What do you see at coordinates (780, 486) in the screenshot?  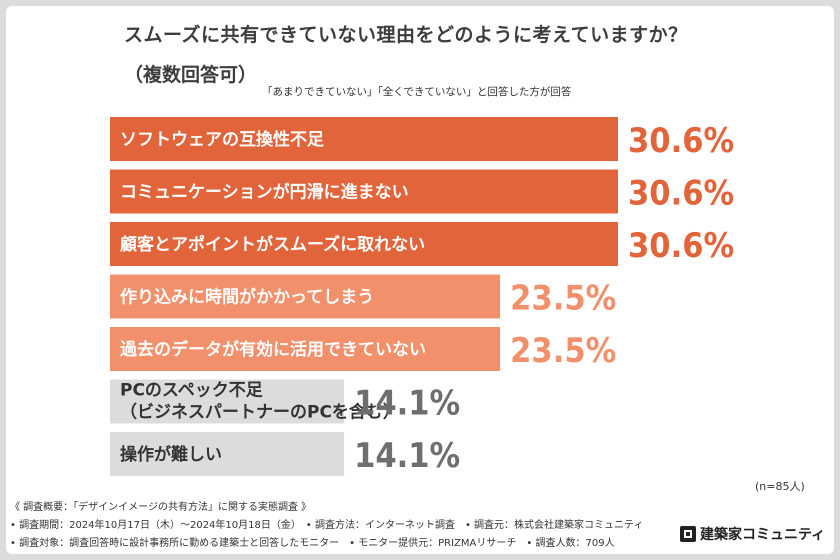 I see `sample-size: (n=85人)` at bounding box center [780, 486].